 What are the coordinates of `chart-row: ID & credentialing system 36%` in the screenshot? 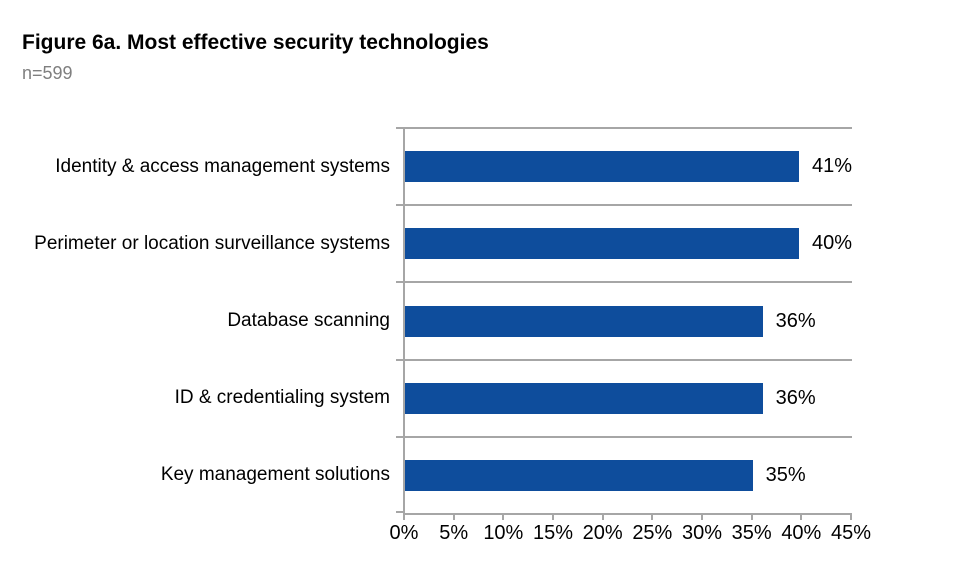 It's located at (513, 397).